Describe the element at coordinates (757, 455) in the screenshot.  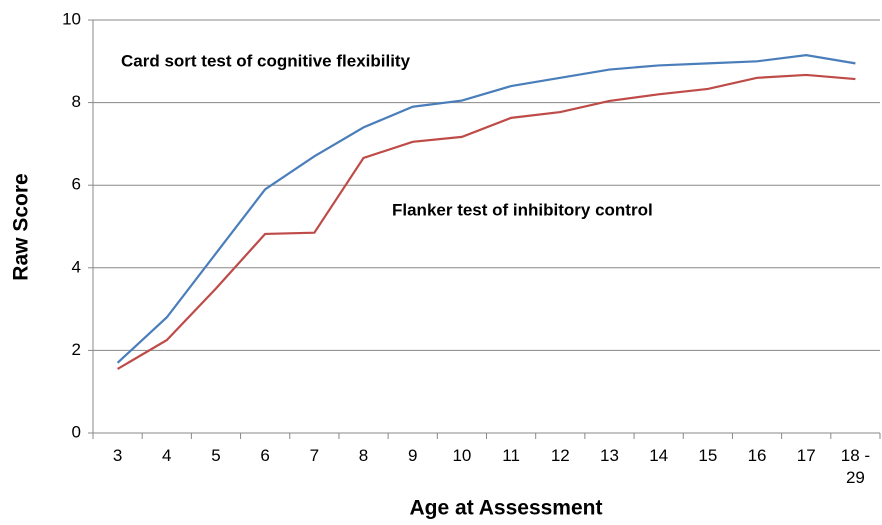
I see `x-tick-label: 16` at that location.